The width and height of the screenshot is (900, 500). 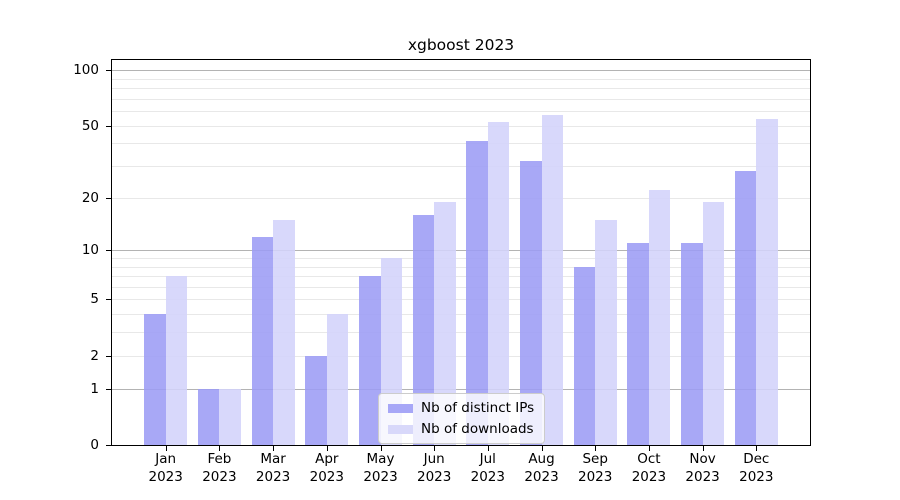 What do you see at coordinates (477, 293) in the screenshot?
I see `bar-distinct-ips-jul` at bounding box center [477, 293].